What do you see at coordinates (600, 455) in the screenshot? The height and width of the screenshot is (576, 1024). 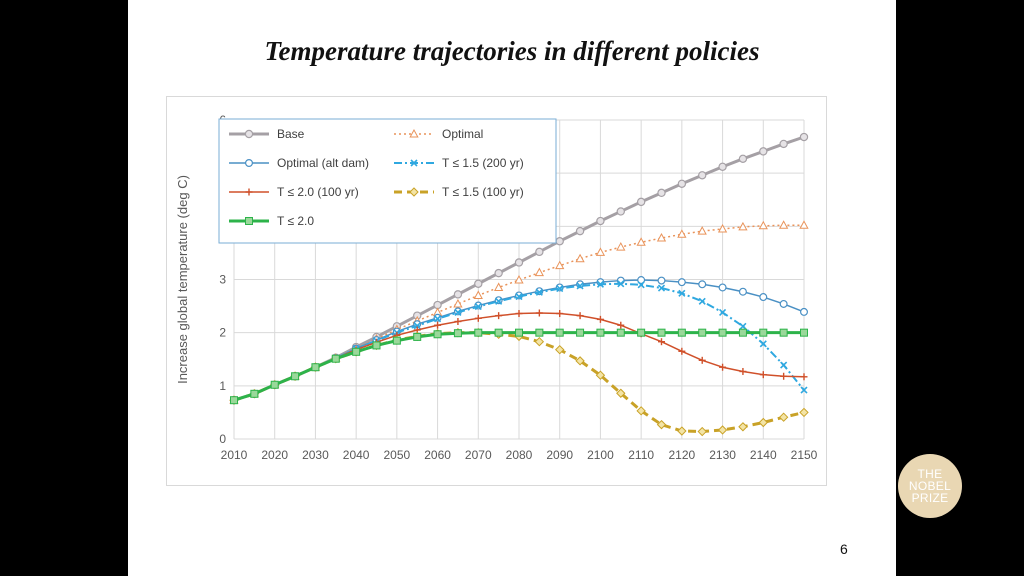 I see `x-tick-label: 2100` at bounding box center [600, 455].